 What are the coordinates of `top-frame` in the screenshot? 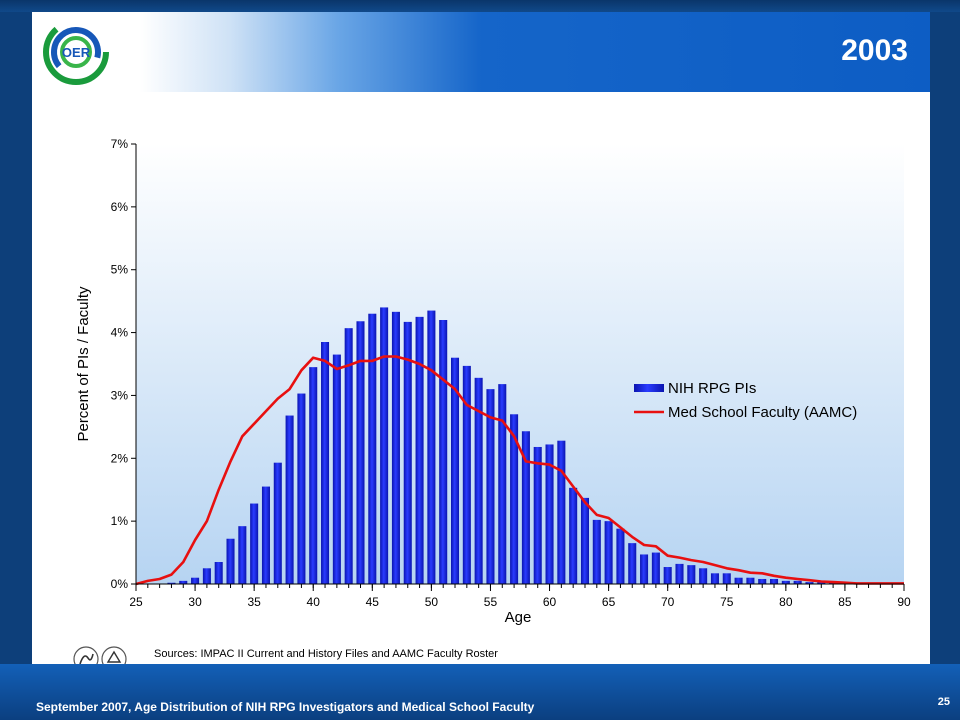 It's located at (480, 6).